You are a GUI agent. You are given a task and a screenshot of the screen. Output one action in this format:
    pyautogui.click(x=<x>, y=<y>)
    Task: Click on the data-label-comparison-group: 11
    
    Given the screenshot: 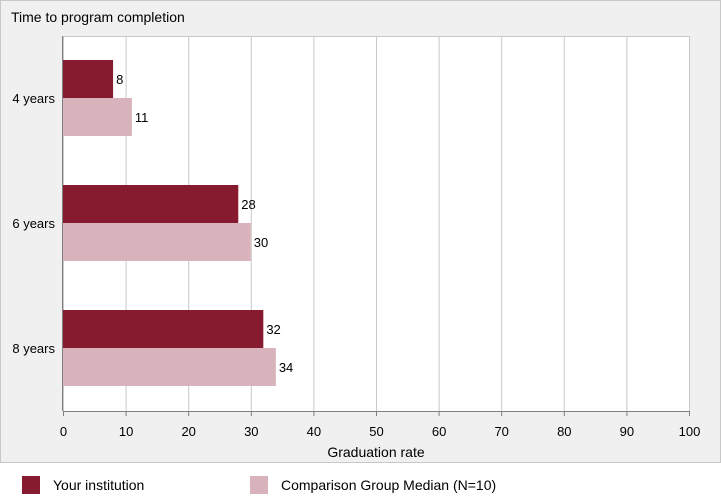 What is the action you would take?
    pyautogui.click(x=142, y=117)
    